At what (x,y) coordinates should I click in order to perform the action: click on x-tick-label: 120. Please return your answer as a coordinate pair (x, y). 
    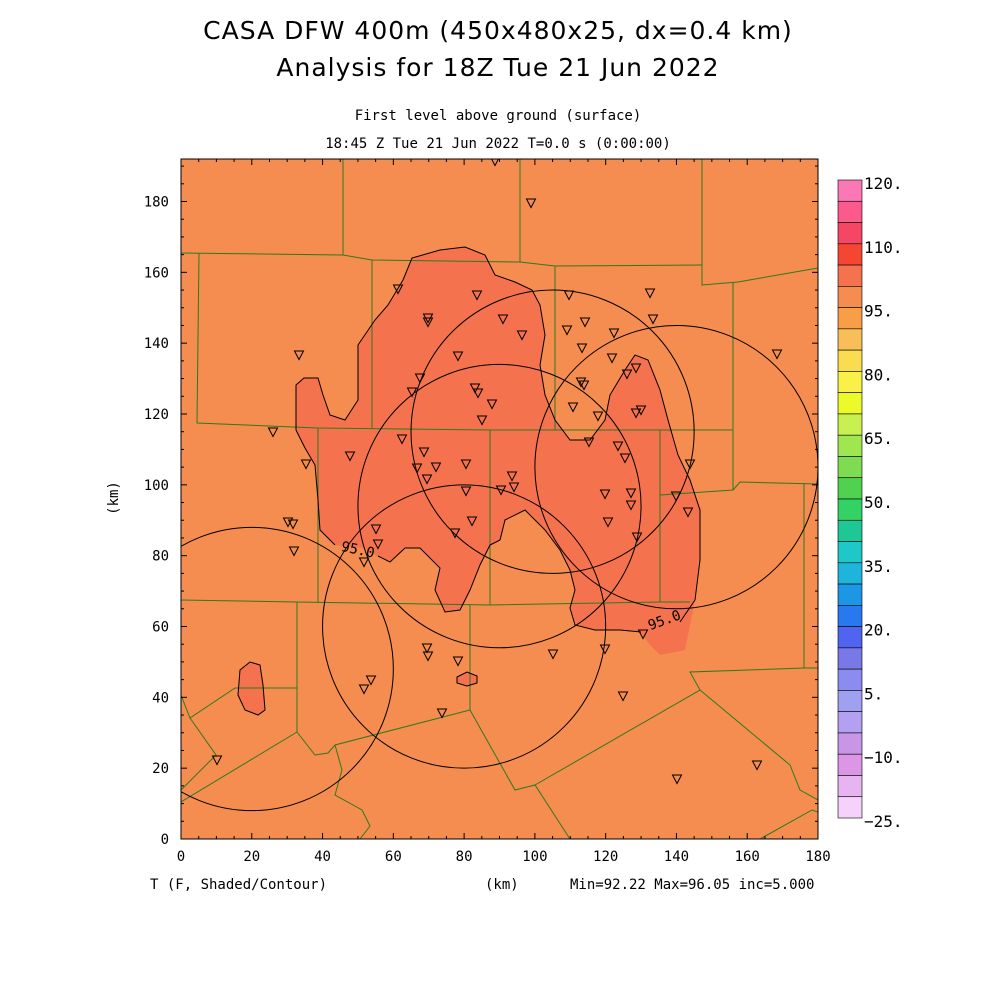
    Looking at the image, I should click on (605, 857).